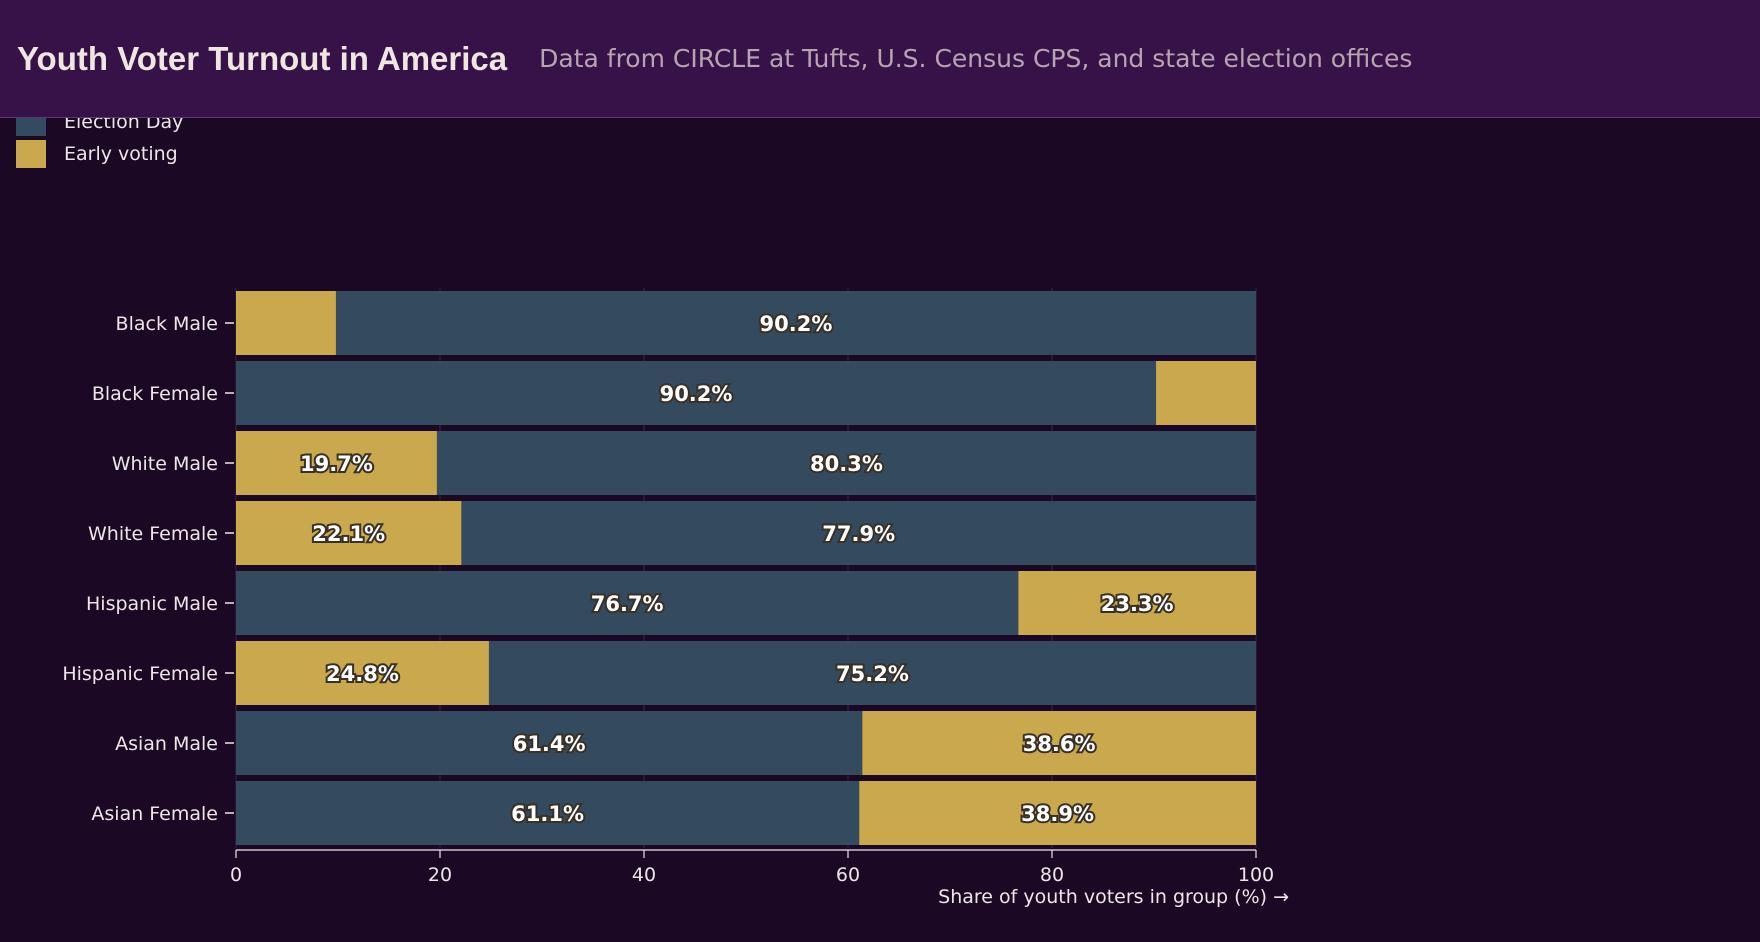 The height and width of the screenshot is (942, 1760). I want to click on data-label: 61.1%, so click(547, 814).